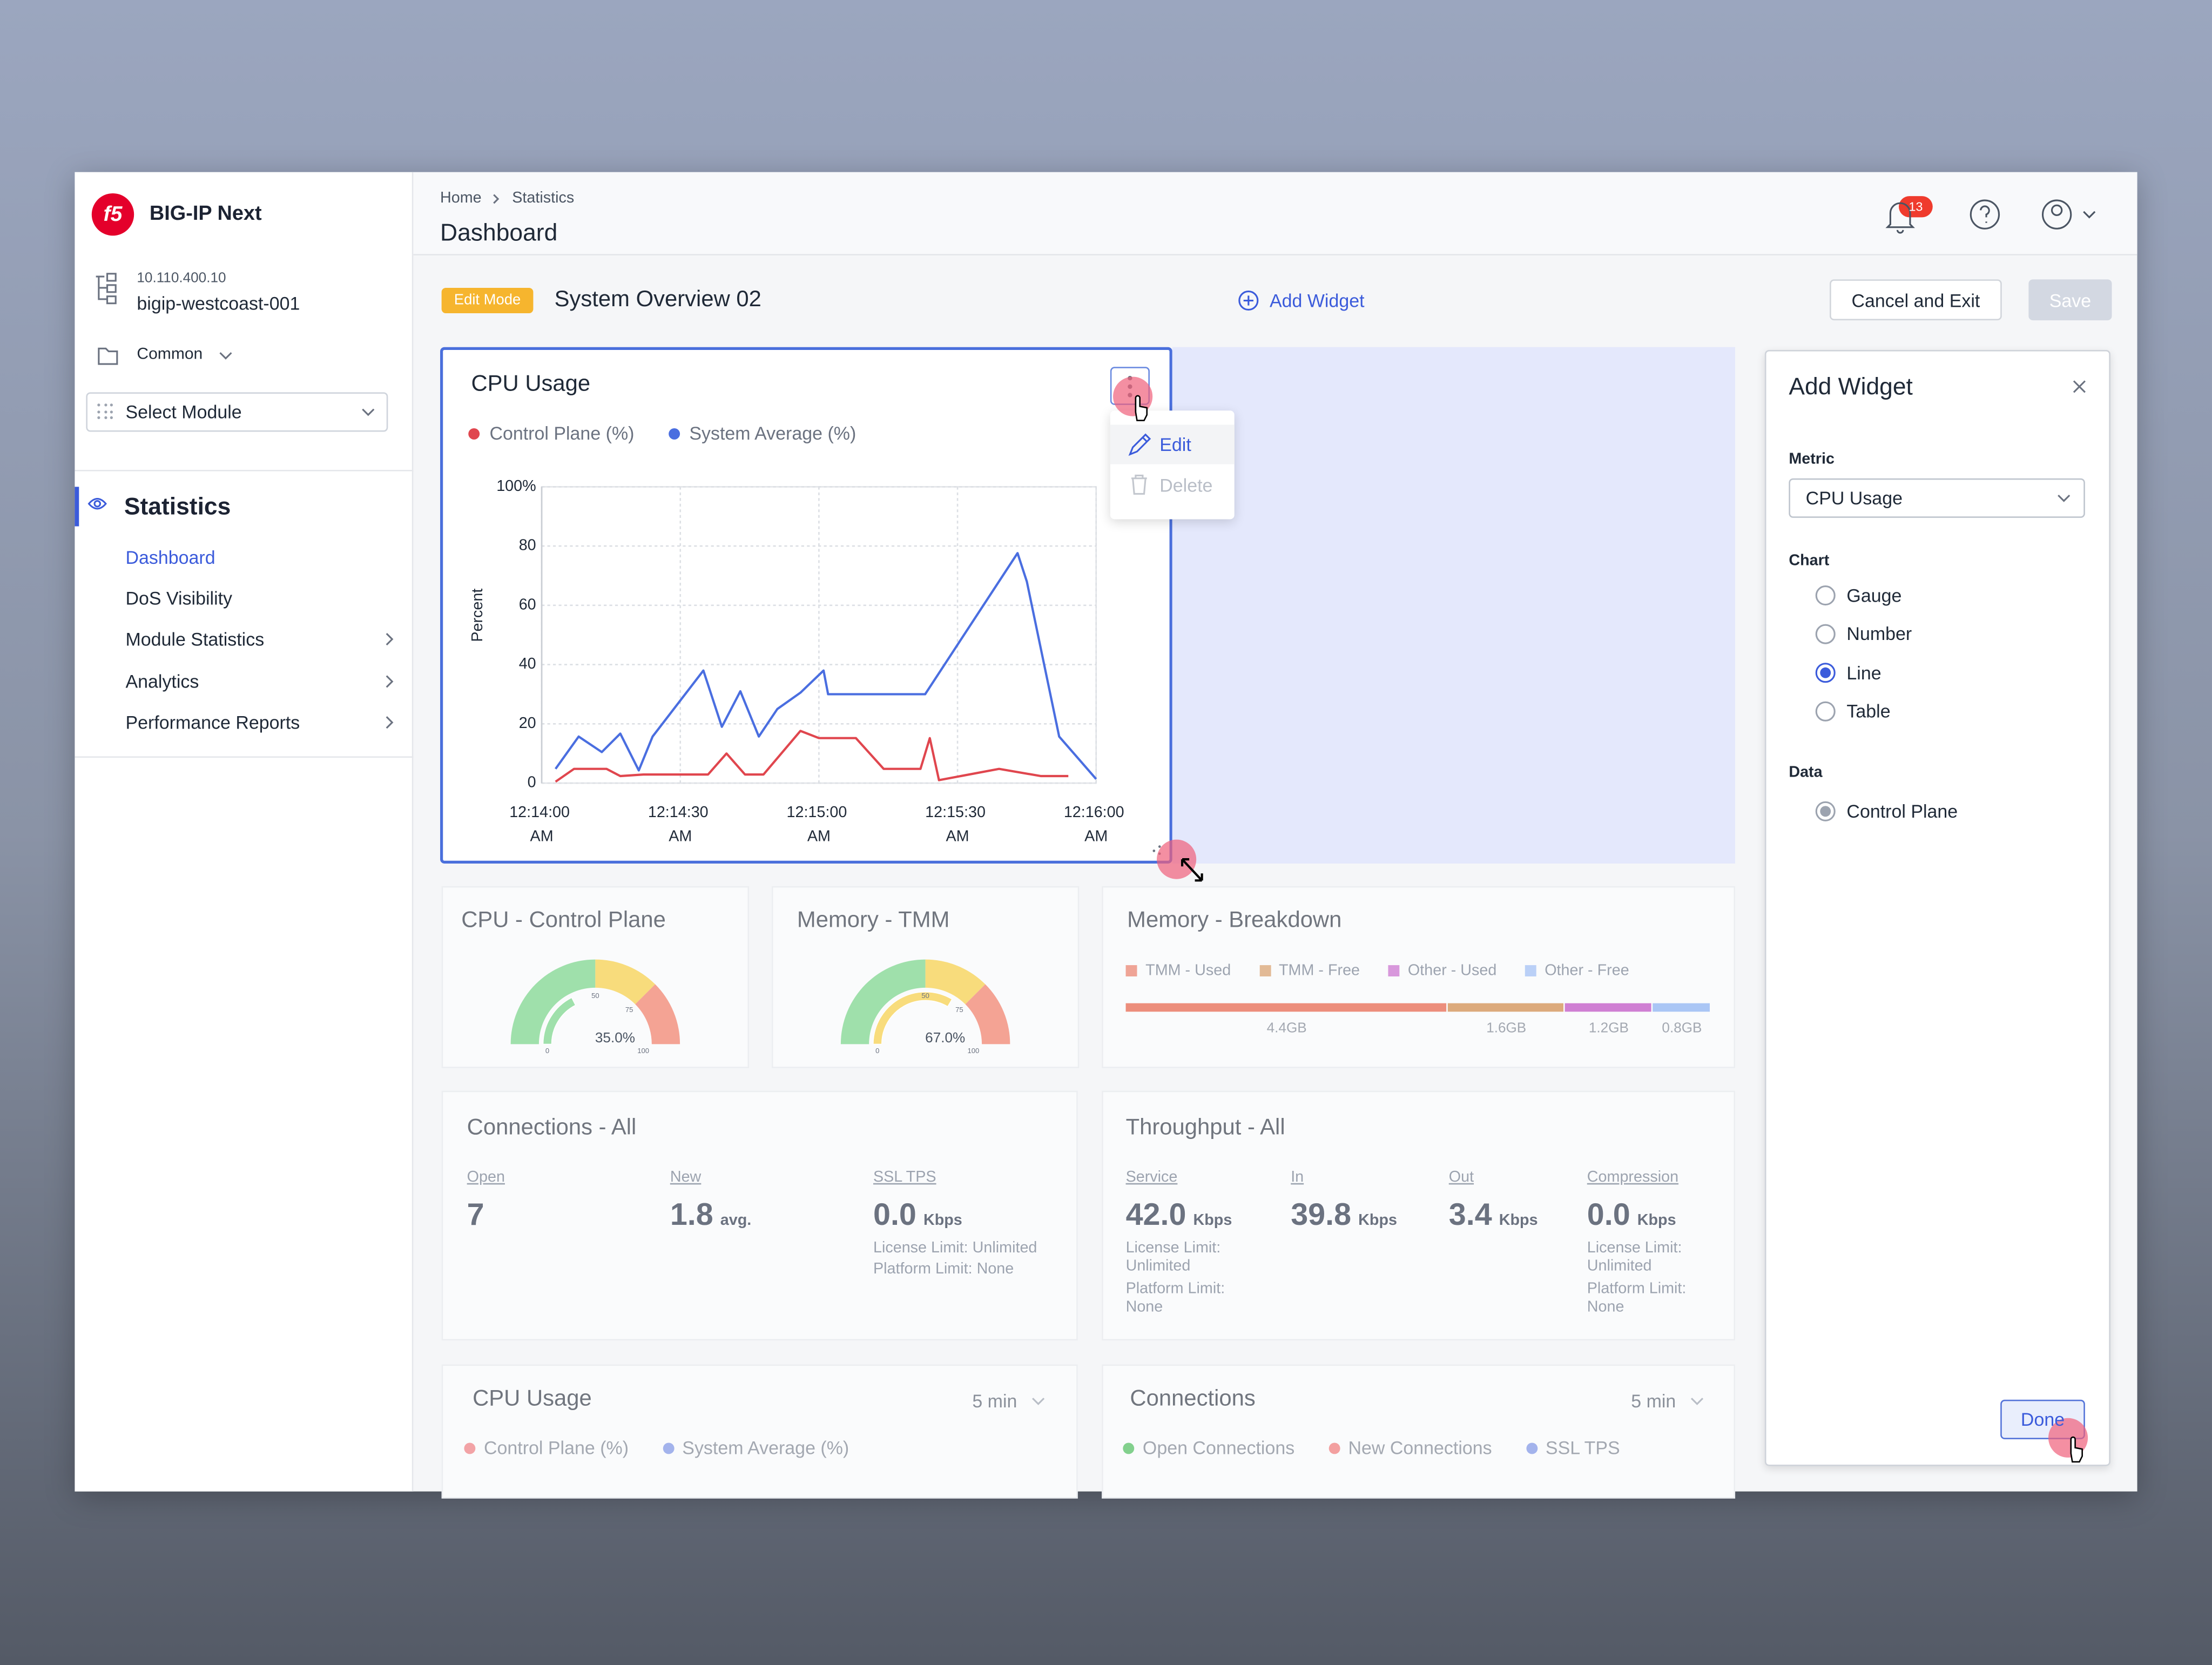 The image size is (2212, 1665). I want to click on nav-item: DoS Visibility, so click(179, 599).